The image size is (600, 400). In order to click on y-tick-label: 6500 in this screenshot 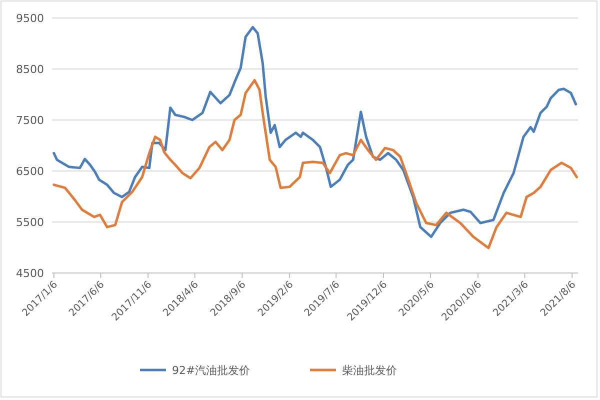, I will do `click(30, 171)`.